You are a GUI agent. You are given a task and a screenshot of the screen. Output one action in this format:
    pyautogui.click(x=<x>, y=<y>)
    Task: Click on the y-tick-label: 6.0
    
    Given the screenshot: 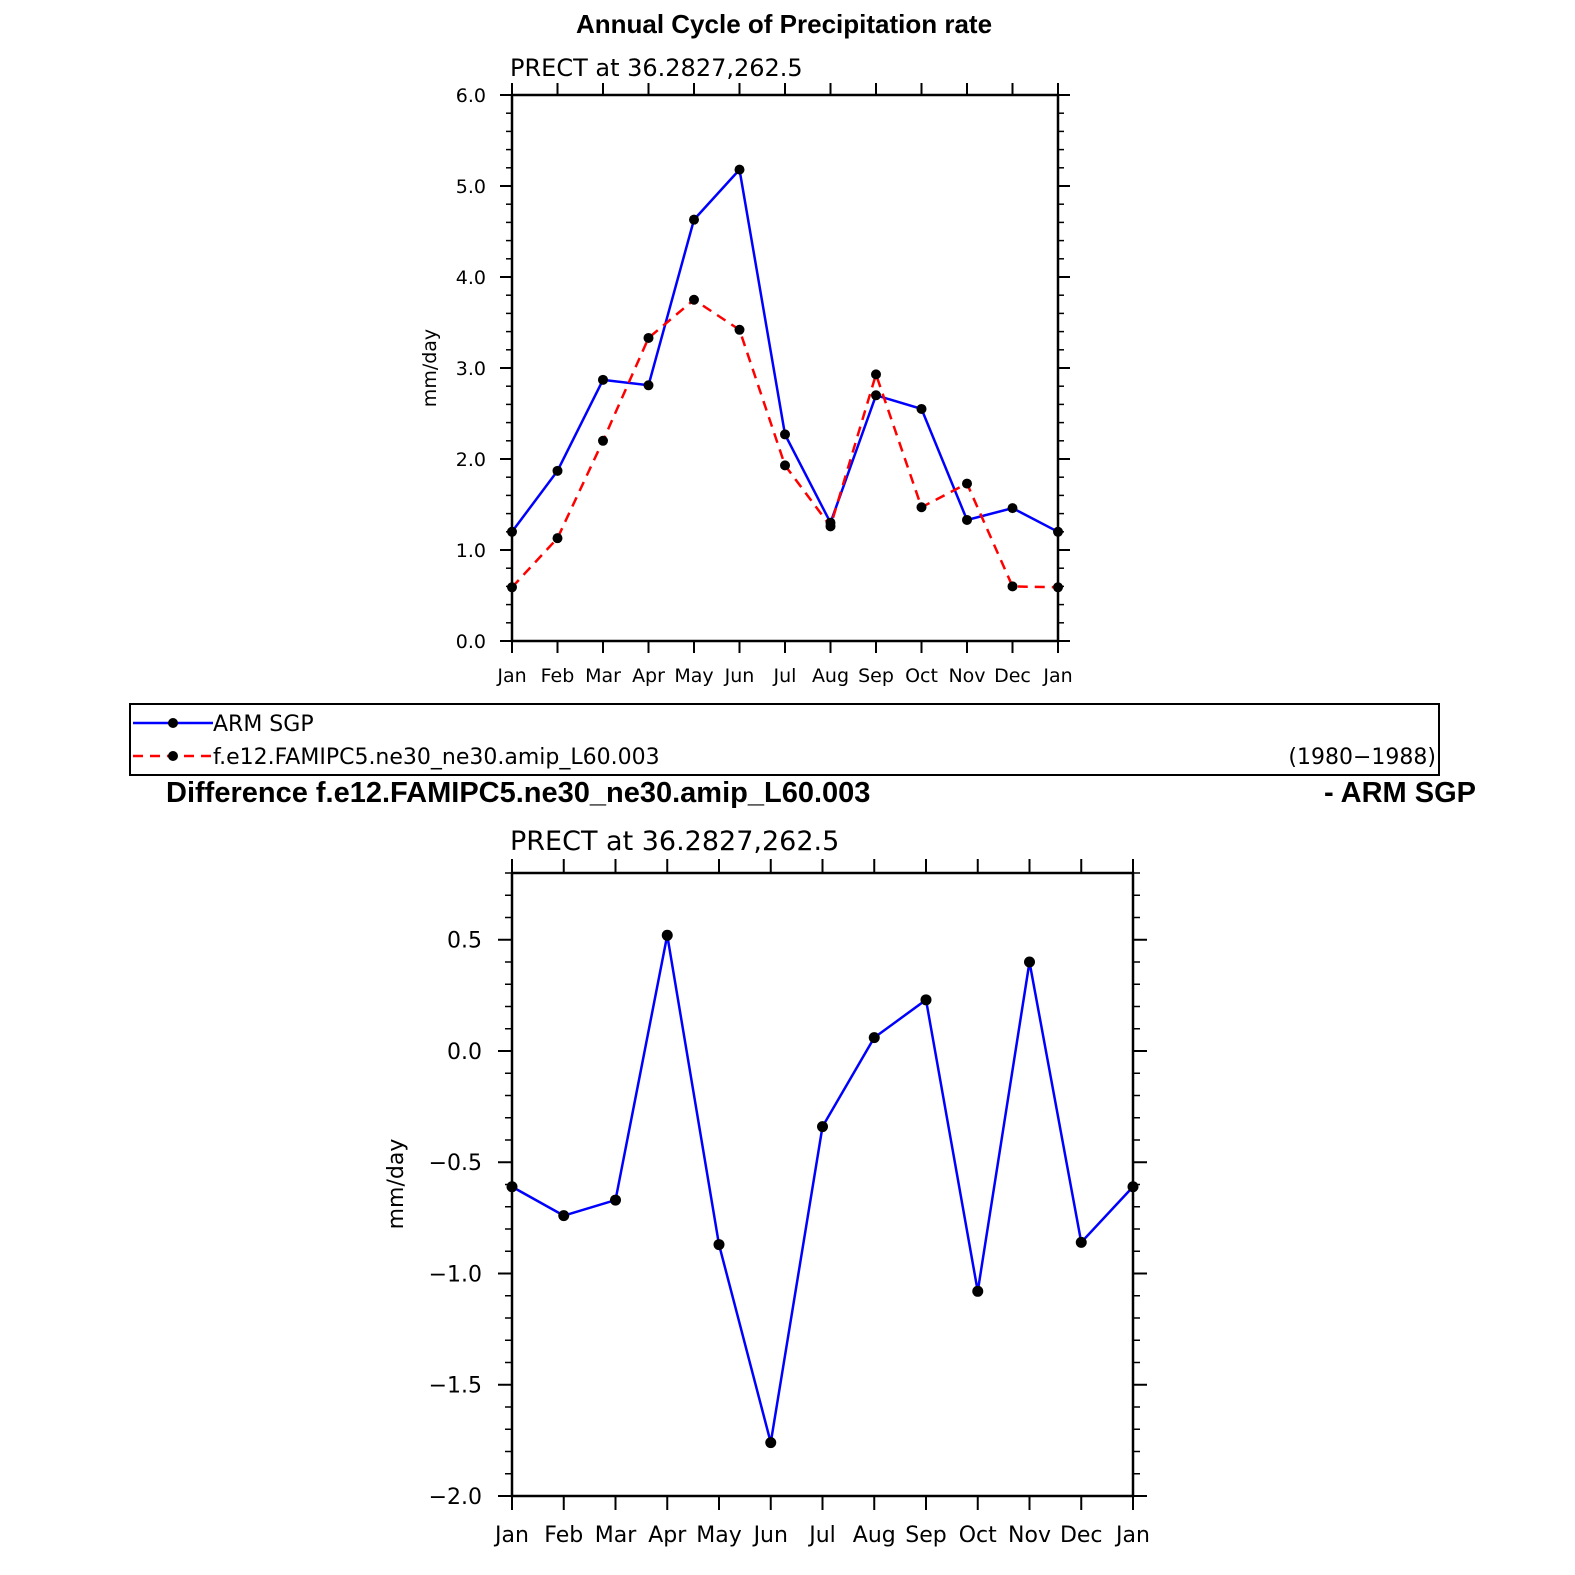 What is the action you would take?
    pyautogui.click(x=471, y=96)
    